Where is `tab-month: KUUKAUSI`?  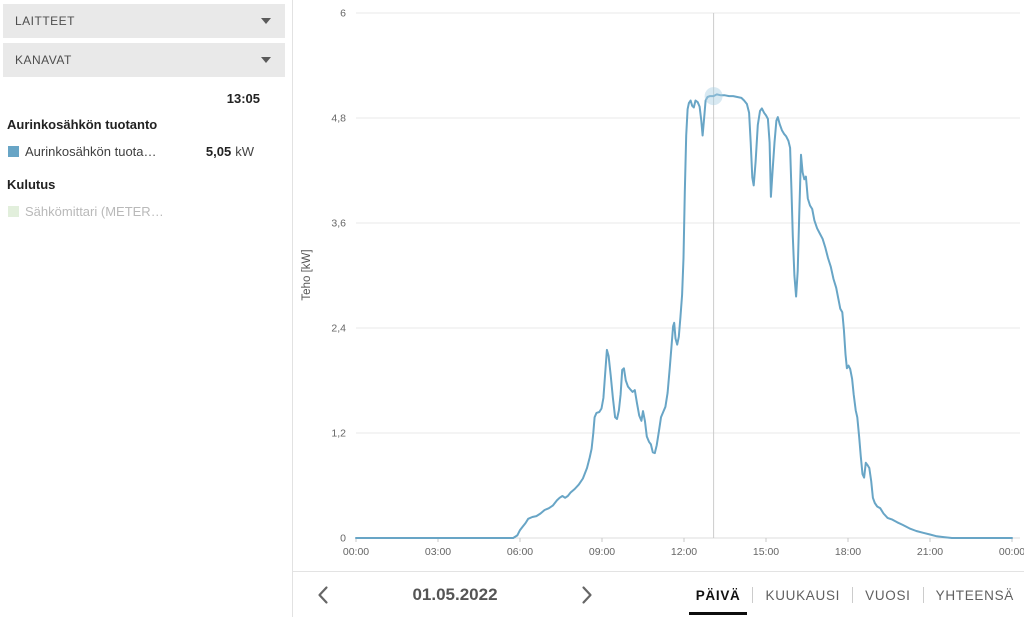
tab-month: KUUKAUSI is located at coordinates (803, 595).